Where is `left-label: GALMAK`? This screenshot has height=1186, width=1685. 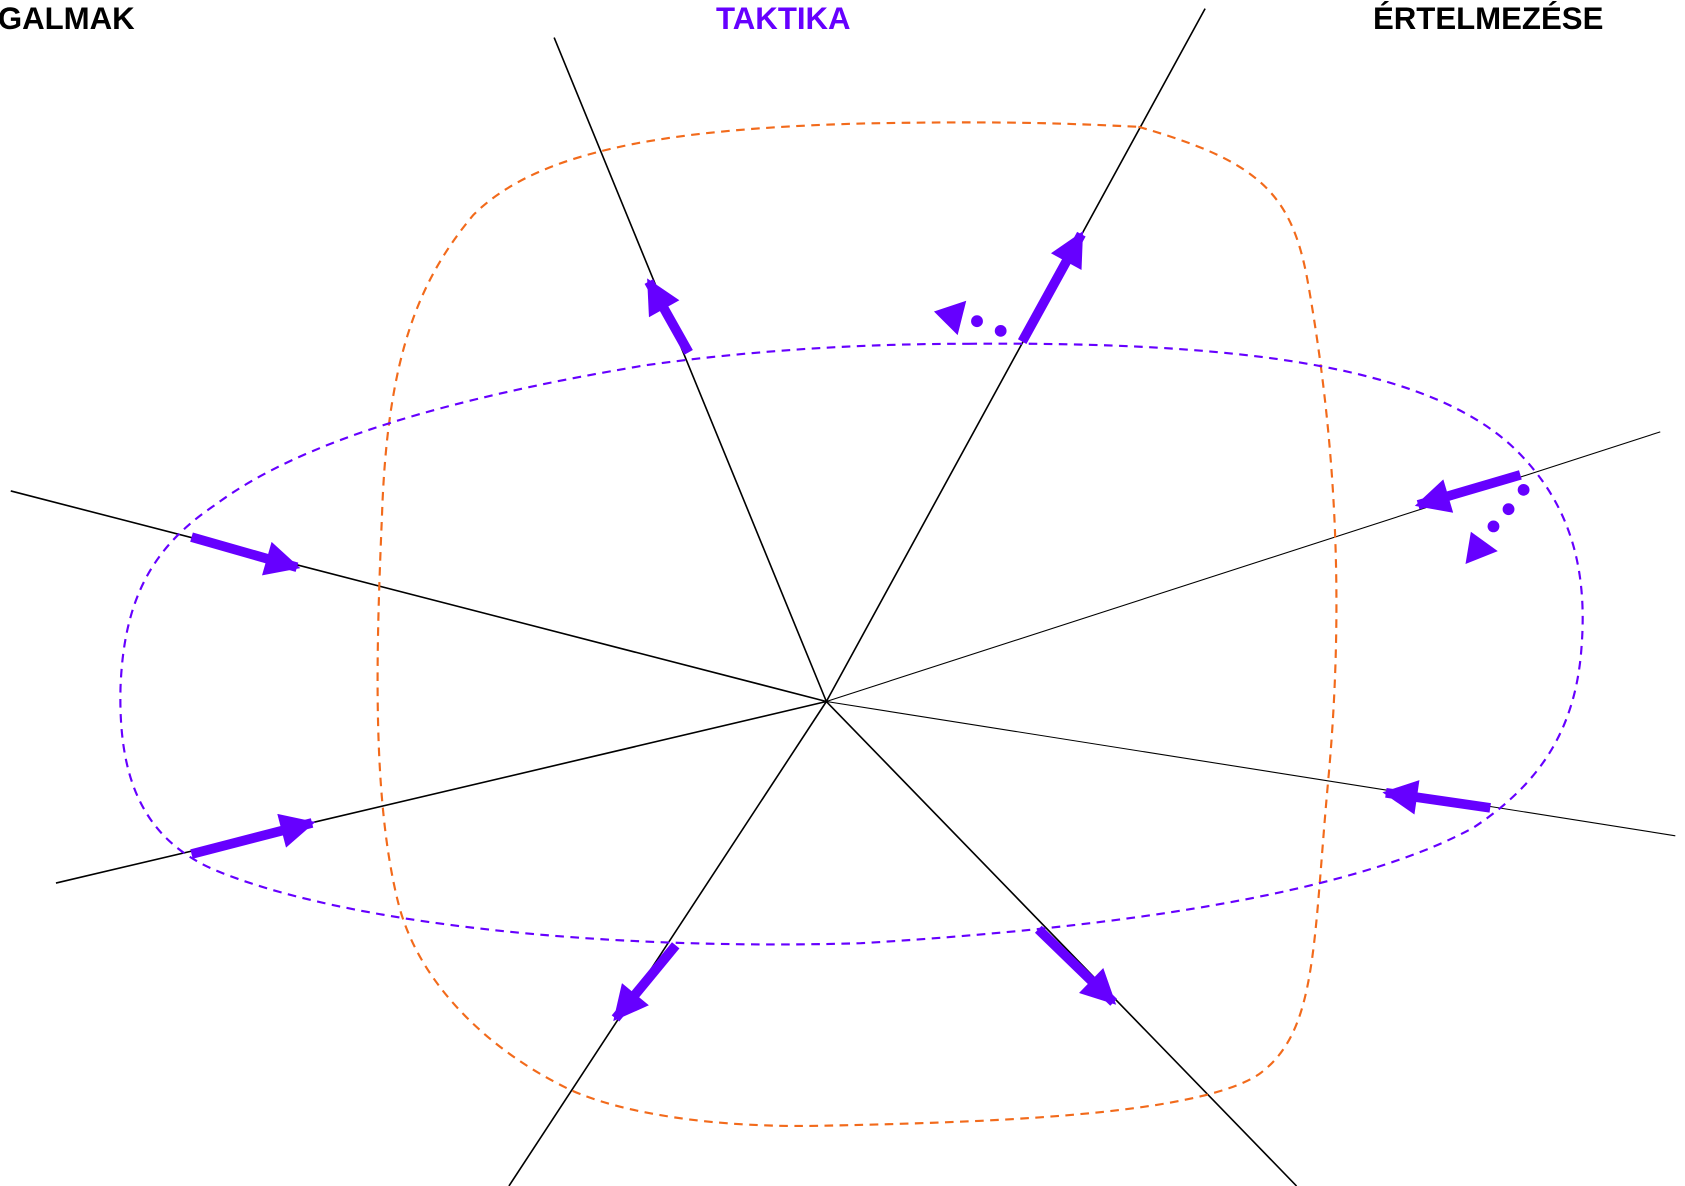
left-label: GALMAK is located at coordinates (67, 18).